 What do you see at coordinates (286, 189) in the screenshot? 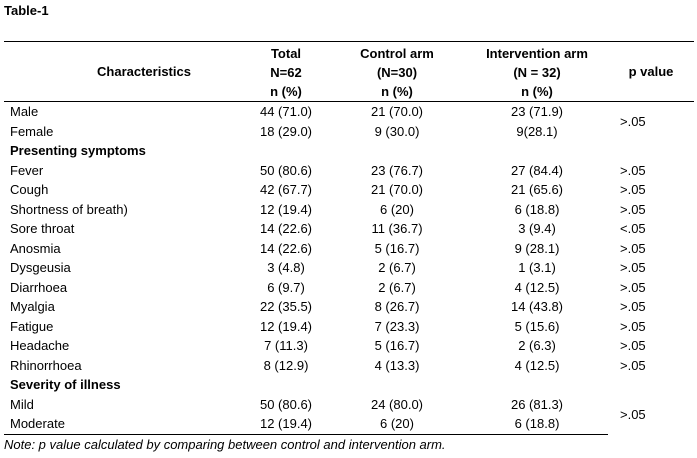
I see `cell-total: 42 (67.7)` at bounding box center [286, 189].